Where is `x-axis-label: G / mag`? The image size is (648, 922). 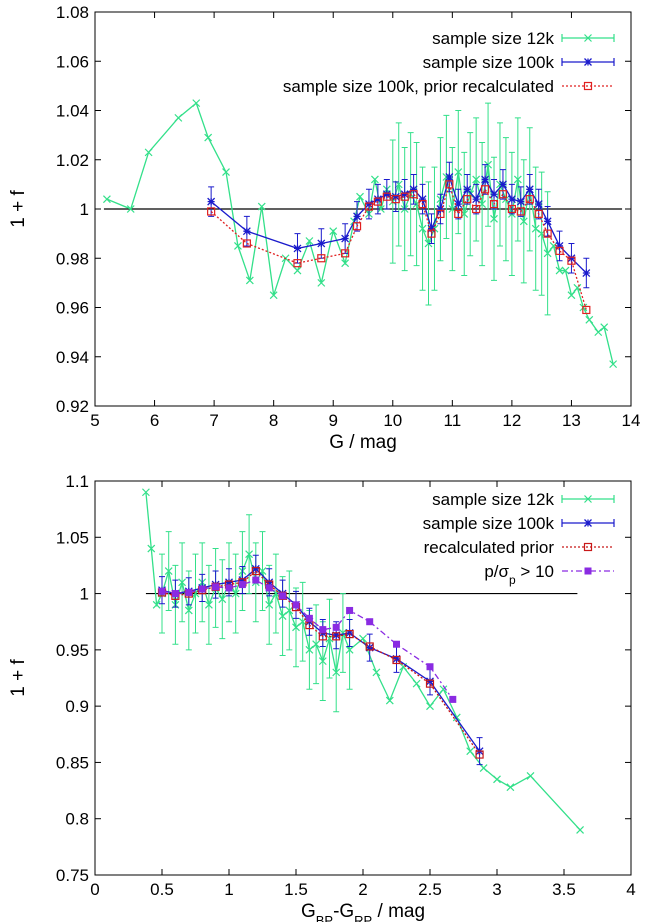 x-axis-label: G / mag is located at coordinates (363, 442).